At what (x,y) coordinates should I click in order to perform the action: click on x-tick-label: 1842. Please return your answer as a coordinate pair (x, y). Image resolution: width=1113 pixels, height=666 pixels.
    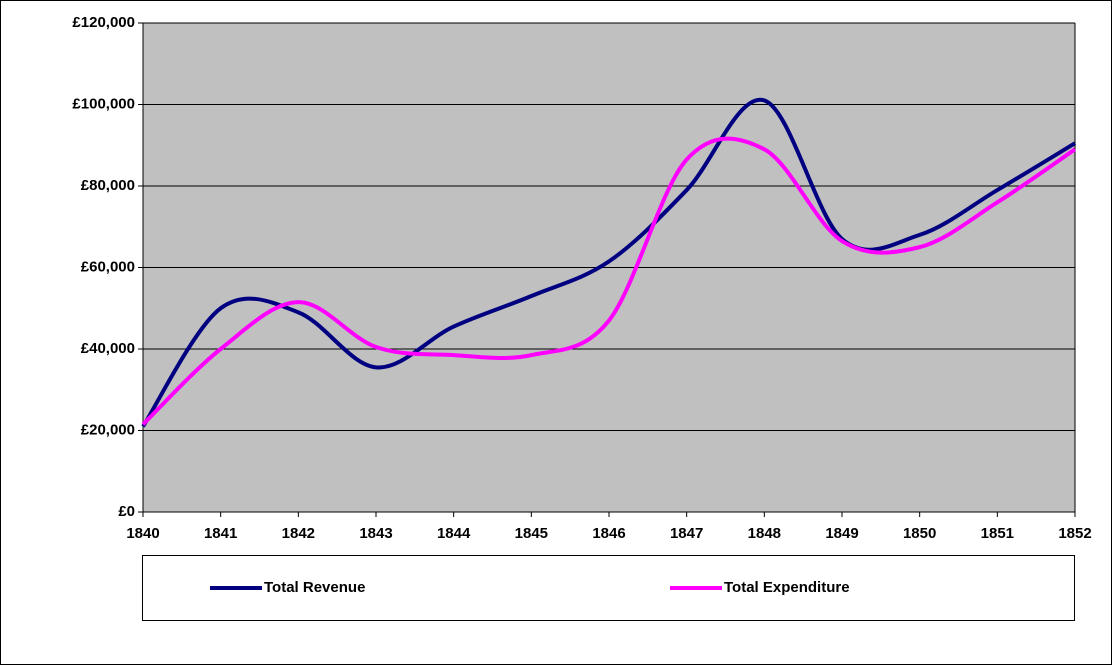
    Looking at the image, I should click on (298, 533).